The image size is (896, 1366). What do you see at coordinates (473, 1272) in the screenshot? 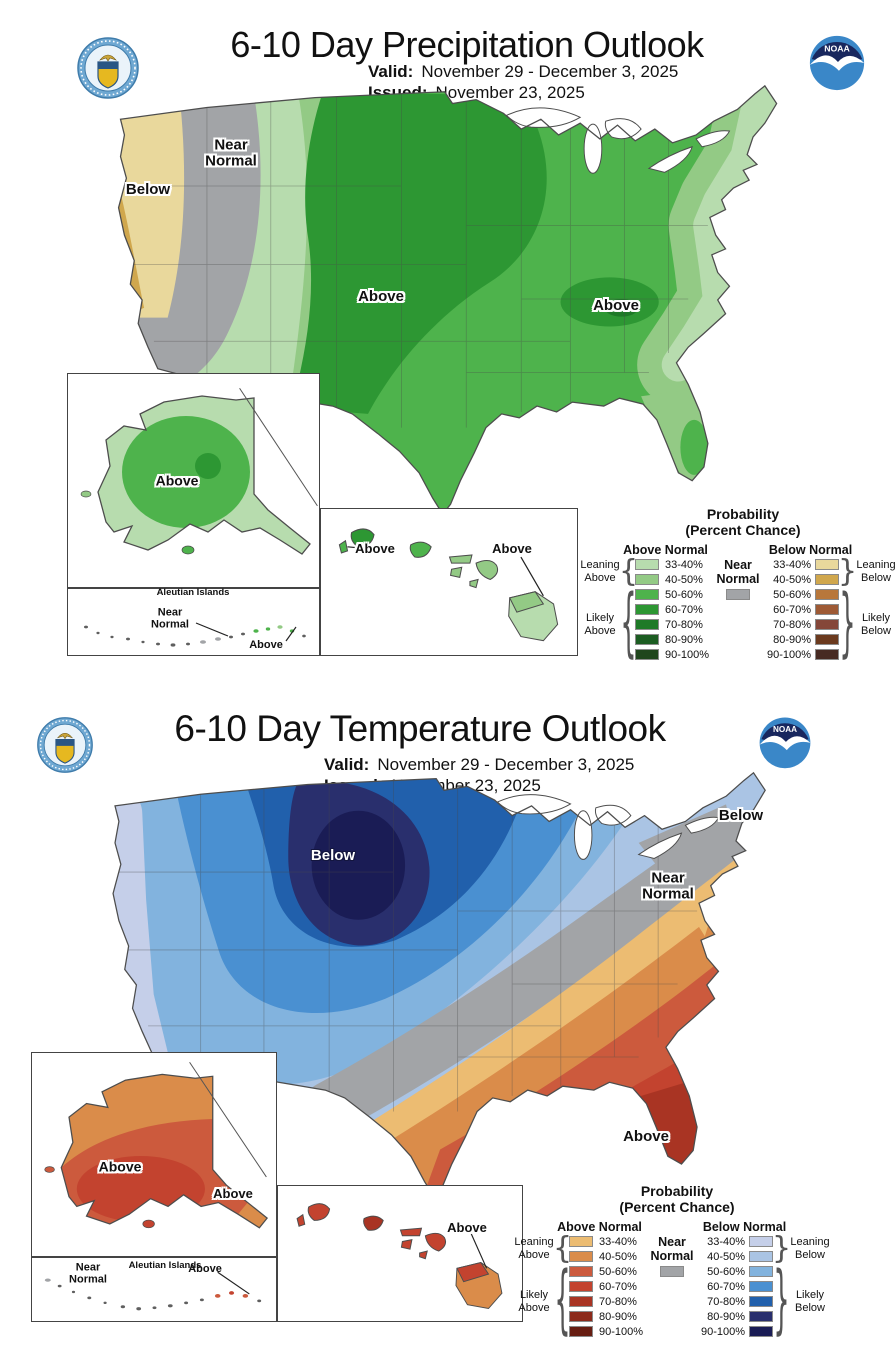
I see `big-island-nw` at bounding box center [473, 1272].